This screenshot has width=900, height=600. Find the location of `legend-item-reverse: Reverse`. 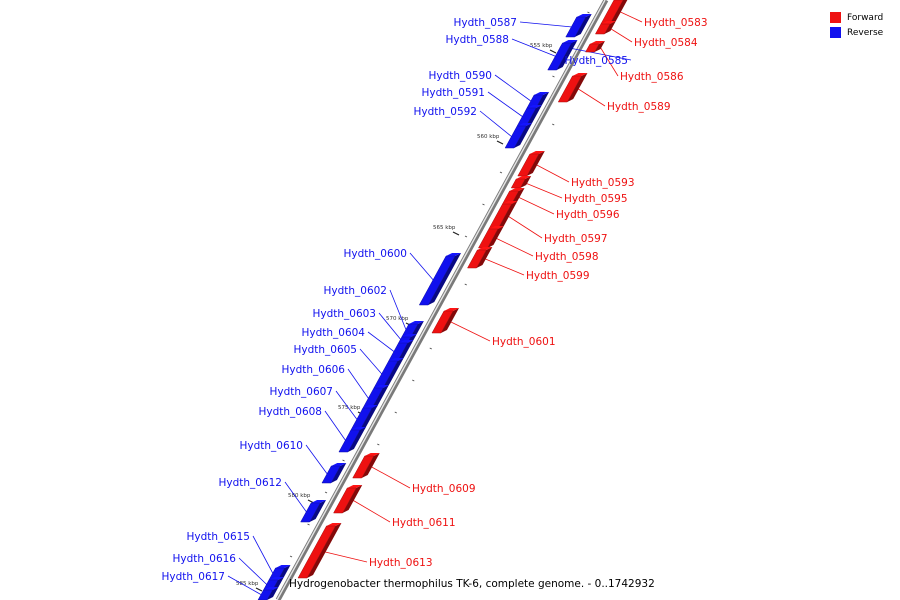

legend-item-reverse: Reverse is located at coordinates (865, 32).